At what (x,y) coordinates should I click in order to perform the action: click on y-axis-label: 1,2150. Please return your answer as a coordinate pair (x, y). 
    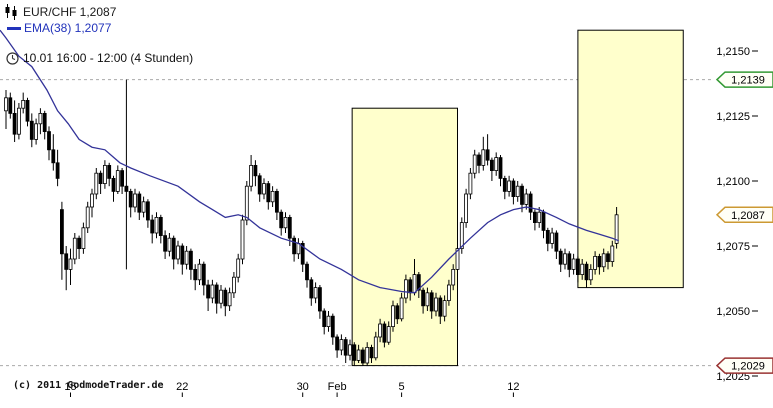
    Looking at the image, I should click on (733, 52).